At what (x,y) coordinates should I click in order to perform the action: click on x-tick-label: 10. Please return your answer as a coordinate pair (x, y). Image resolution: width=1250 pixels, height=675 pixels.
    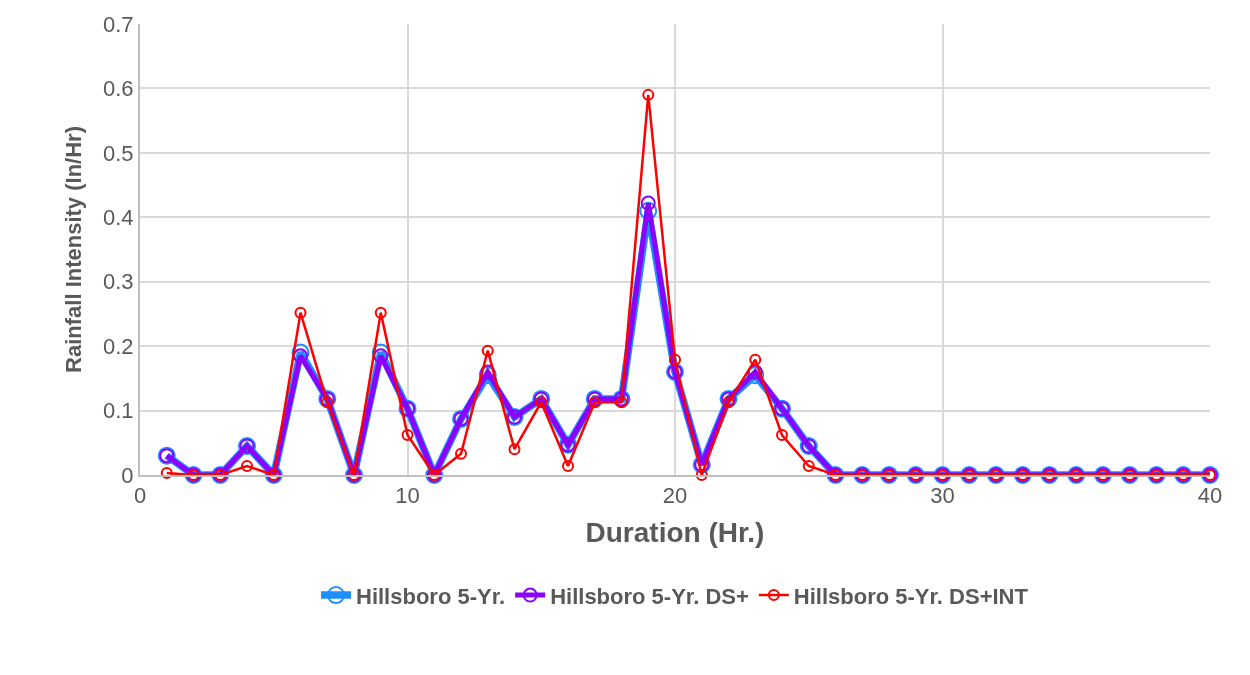
    Looking at the image, I should click on (407, 496).